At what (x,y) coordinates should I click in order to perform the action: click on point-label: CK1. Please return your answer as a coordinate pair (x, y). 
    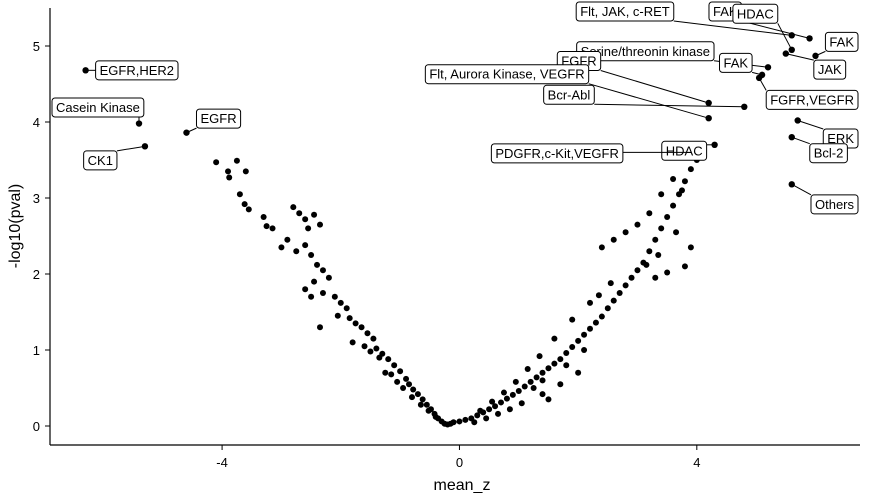
    Looking at the image, I should click on (114, 158).